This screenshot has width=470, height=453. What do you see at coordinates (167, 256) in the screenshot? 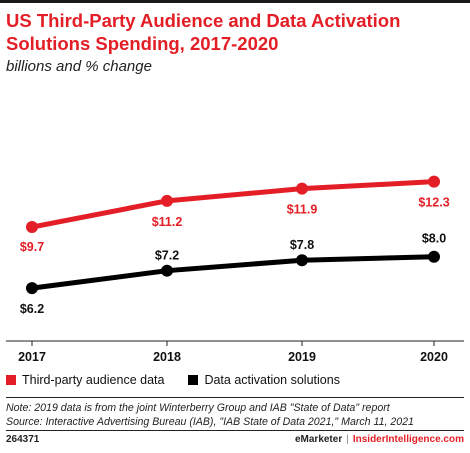
I see `data-label: $7.2` at bounding box center [167, 256].